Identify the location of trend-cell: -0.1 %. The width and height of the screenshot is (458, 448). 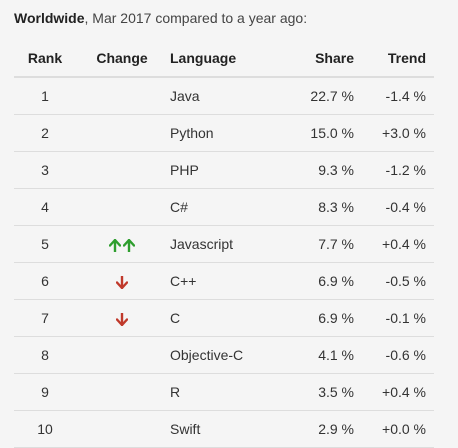
(395, 318).